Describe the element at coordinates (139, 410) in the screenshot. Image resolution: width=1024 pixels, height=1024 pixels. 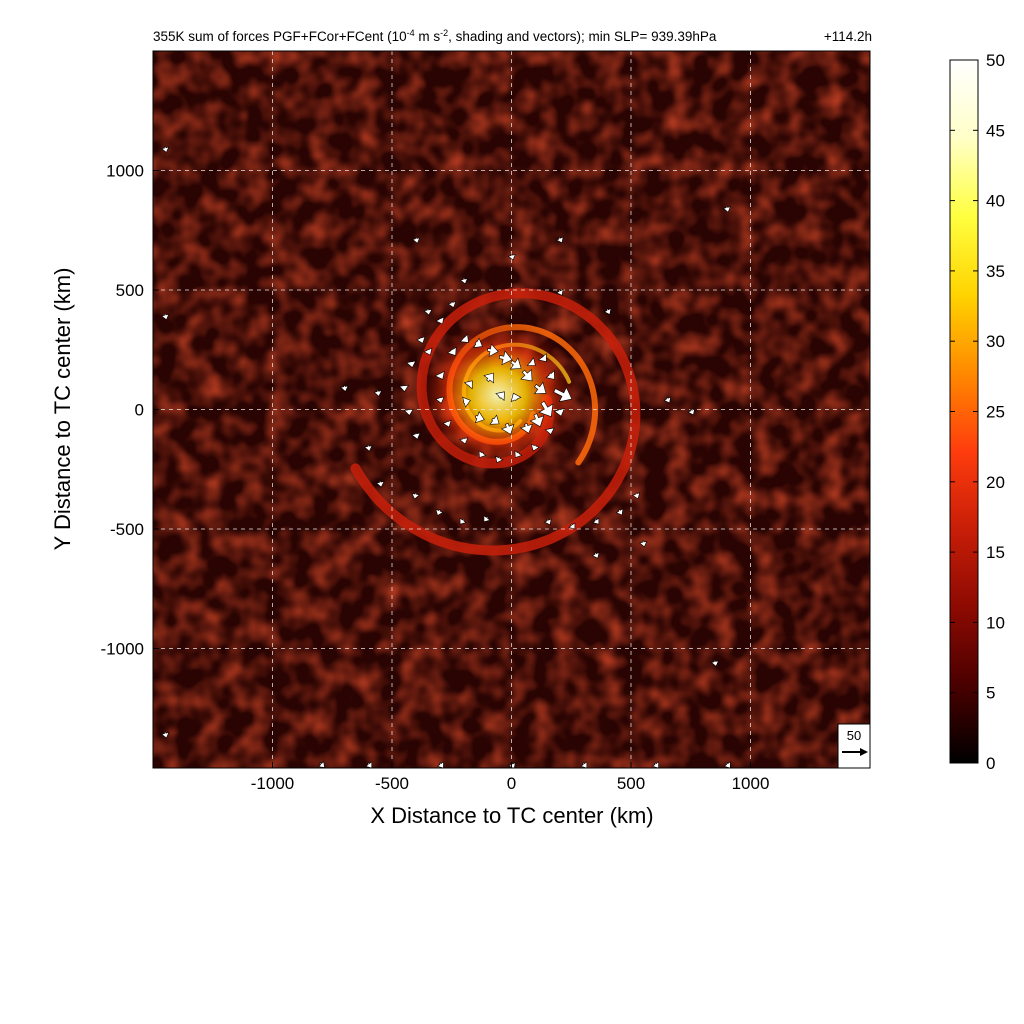
I see `y-tick-label: 0` at that location.